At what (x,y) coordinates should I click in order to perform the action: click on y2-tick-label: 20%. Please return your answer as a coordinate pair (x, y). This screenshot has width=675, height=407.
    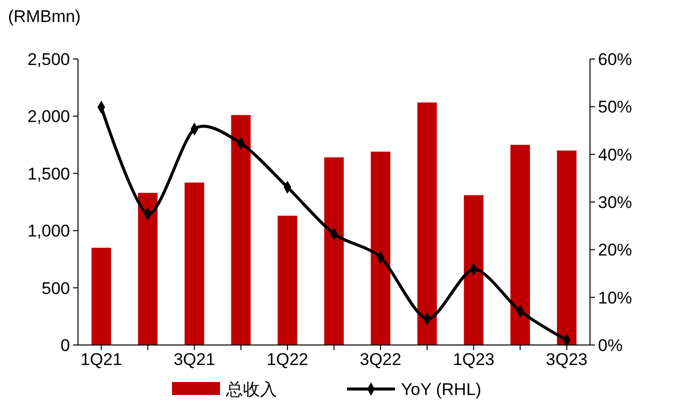
    Looking at the image, I should click on (615, 250).